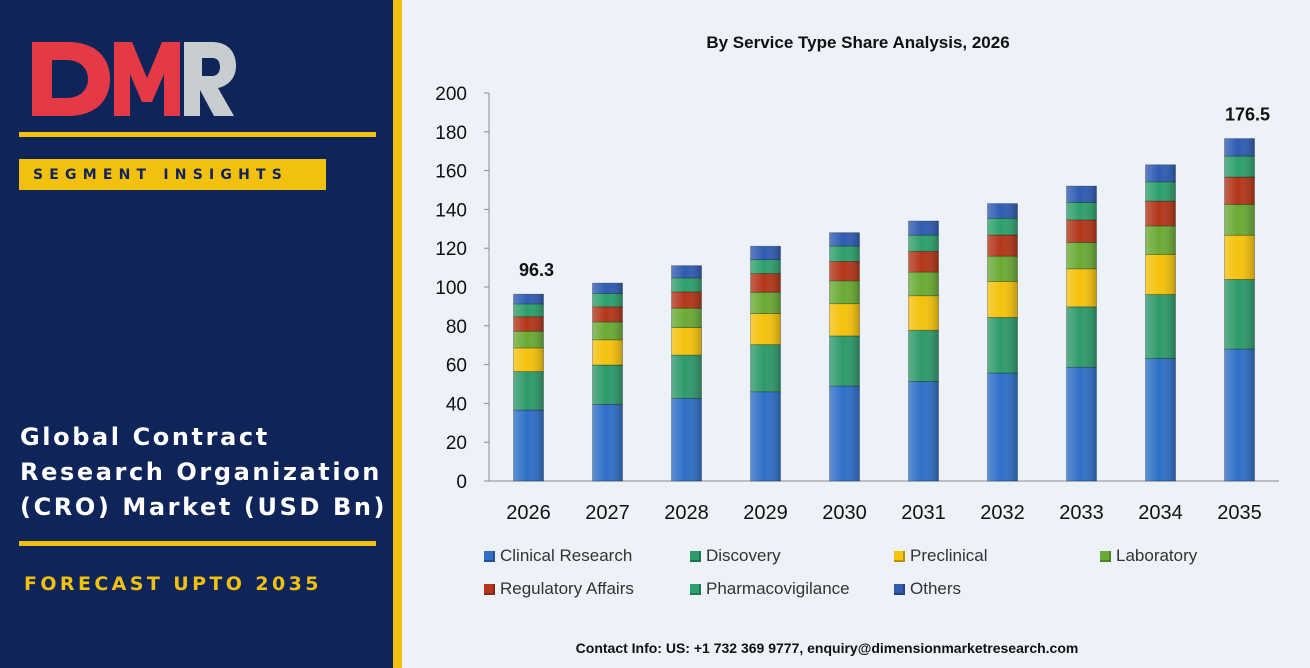 The image size is (1310, 668). Describe the element at coordinates (923, 513) in the screenshot. I see `x-tick-label: 2031` at that location.